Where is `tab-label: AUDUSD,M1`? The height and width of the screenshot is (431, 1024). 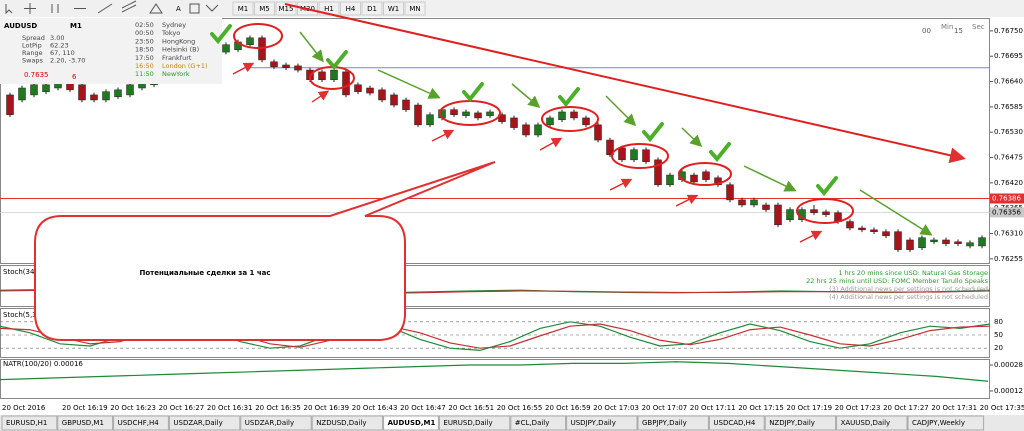
tab-label: AUDUSD,M1 is located at coordinates (412, 423).